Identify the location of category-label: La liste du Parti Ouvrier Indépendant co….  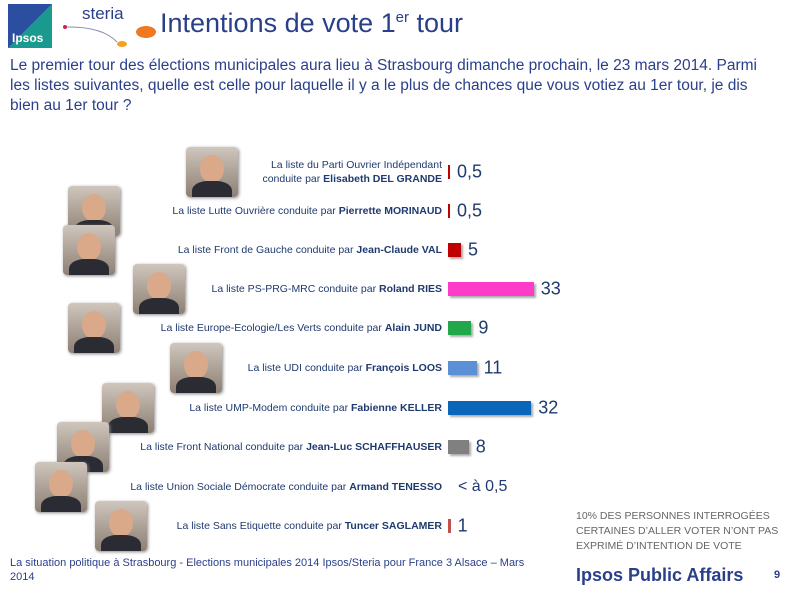
(352, 172).